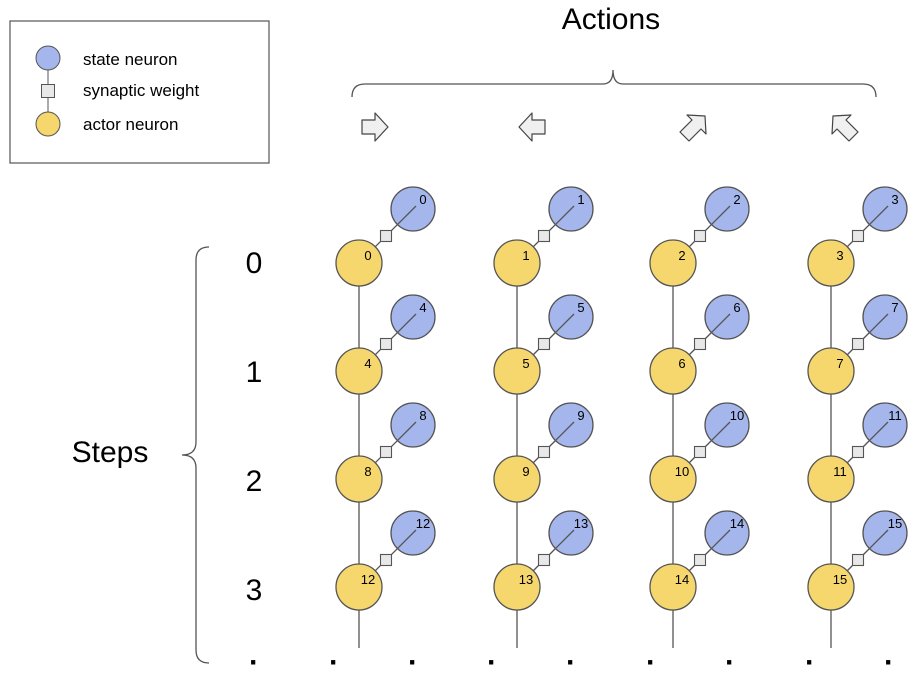 The width and height of the screenshot is (914, 679). Describe the element at coordinates (737, 415) in the screenshot. I see `state-neuron-label: 10` at that location.